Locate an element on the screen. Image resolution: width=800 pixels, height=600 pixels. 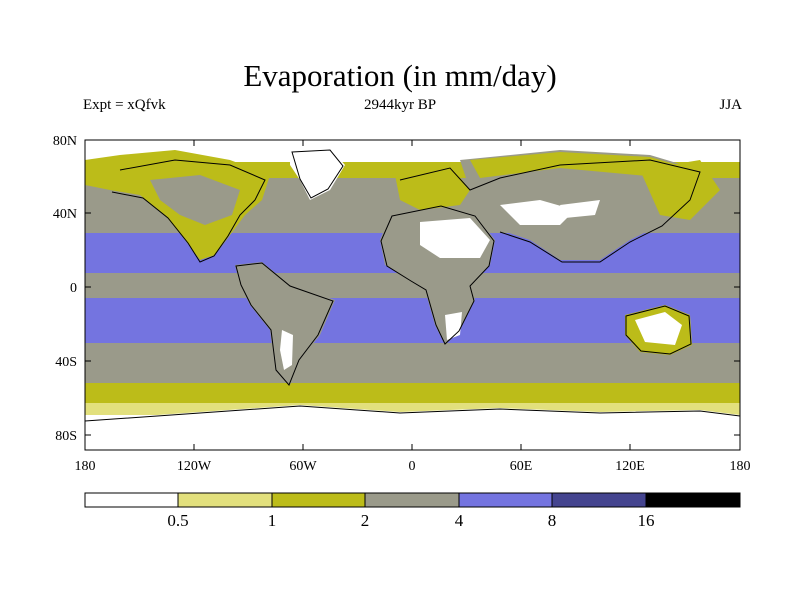
colorbar-label: 16 is located at coordinates (646, 520).